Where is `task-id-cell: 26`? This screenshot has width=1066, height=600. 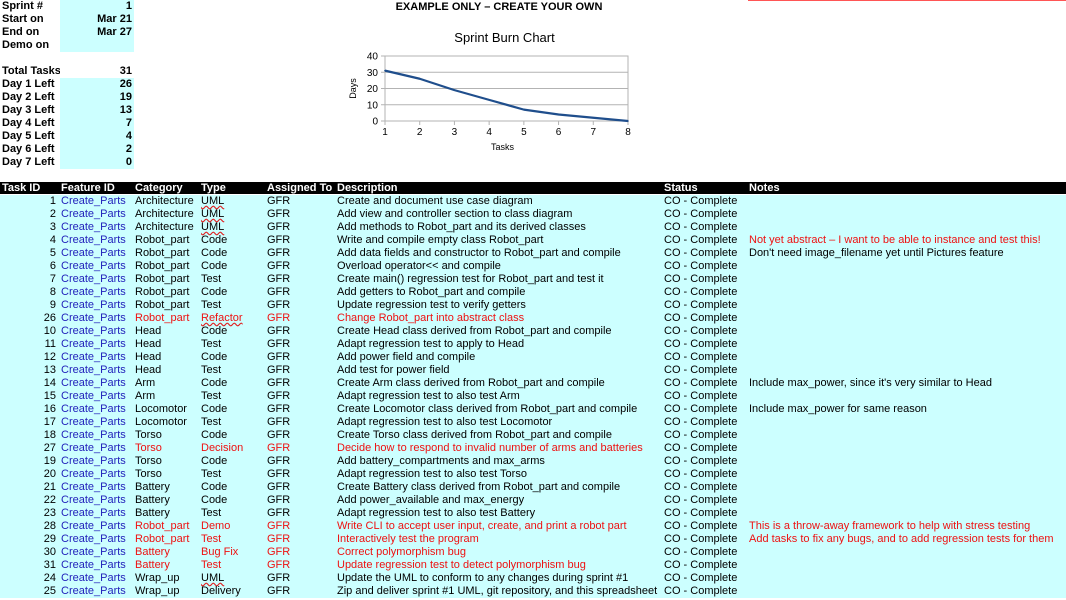
task-id-cell: 26 is located at coordinates (49, 318).